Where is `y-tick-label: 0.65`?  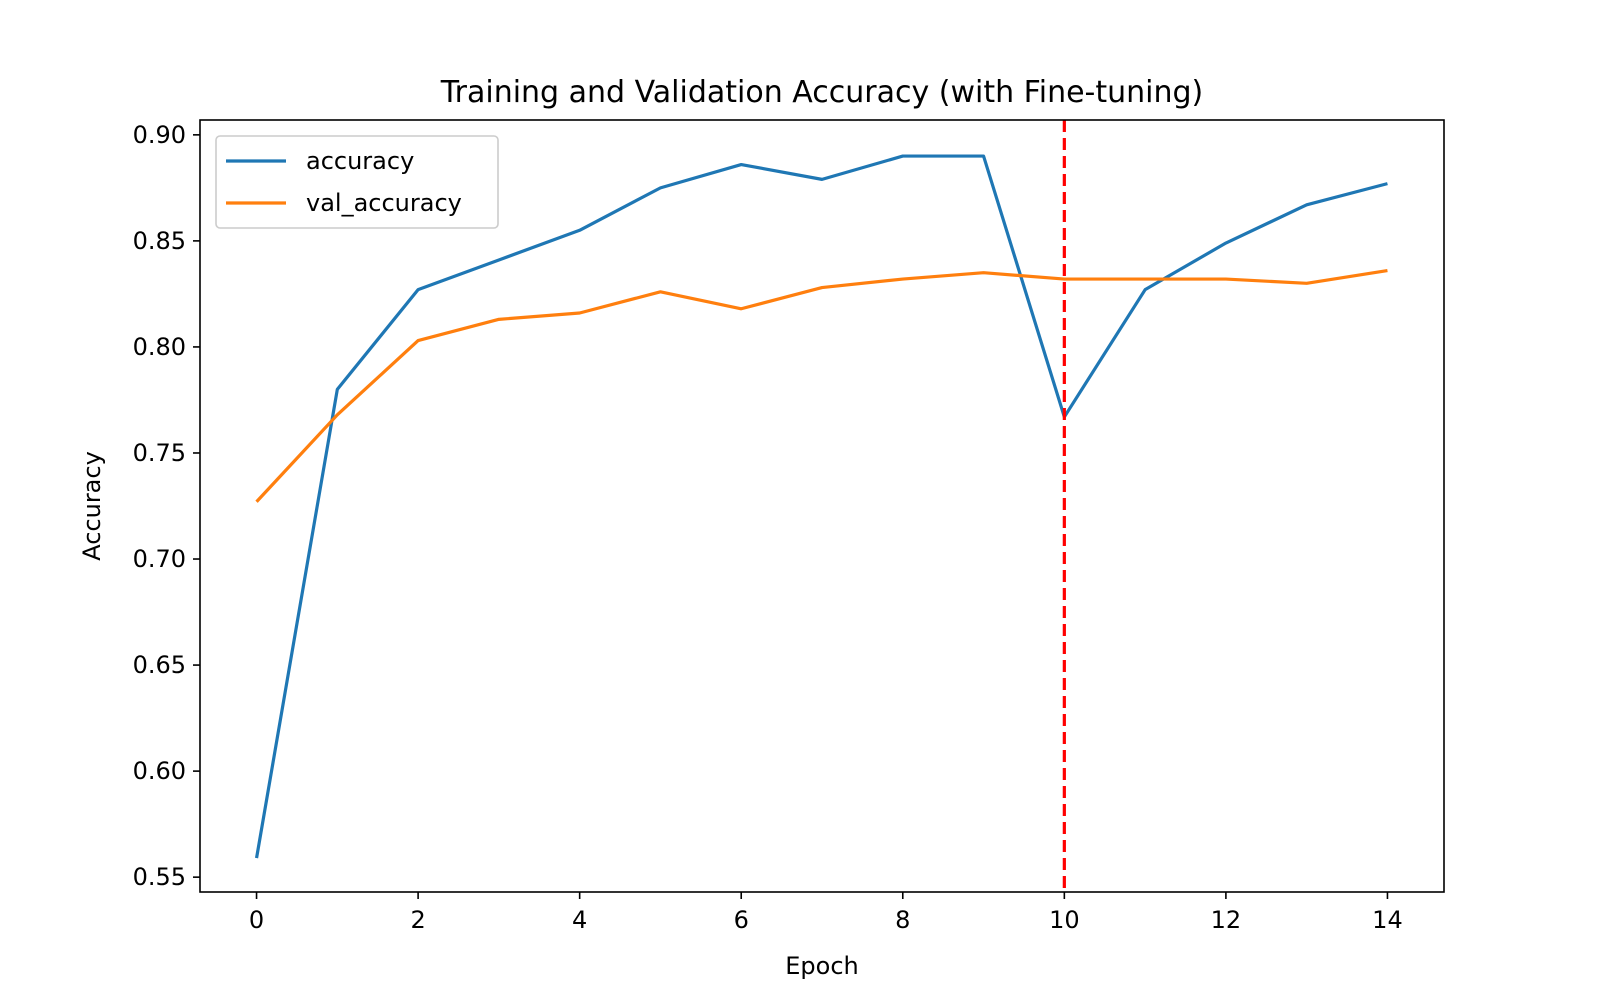 y-tick-label: 0.65 is located at coordinates (159, 665).